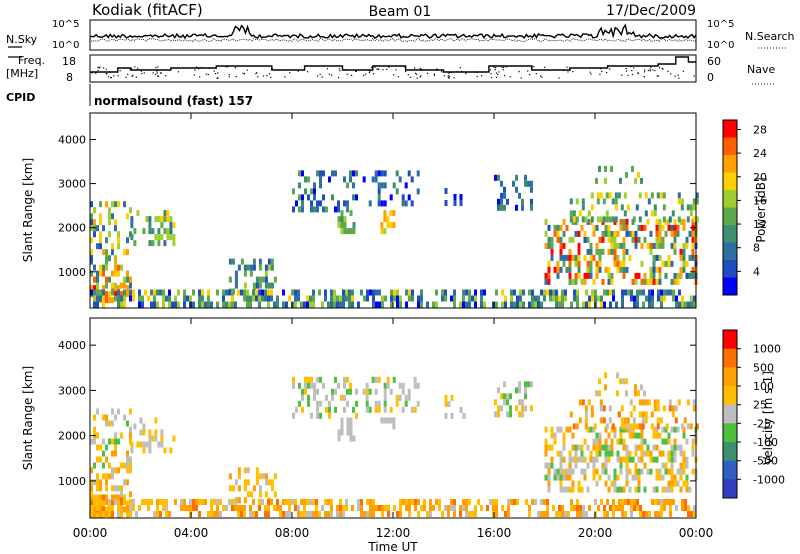 Image resolution: width=800 pixels, height=554 pixels. What do you see at coordinates (72, 481) in the screenshot?
I see `y-tick-label: 1000` at bounding box center [72, 481].